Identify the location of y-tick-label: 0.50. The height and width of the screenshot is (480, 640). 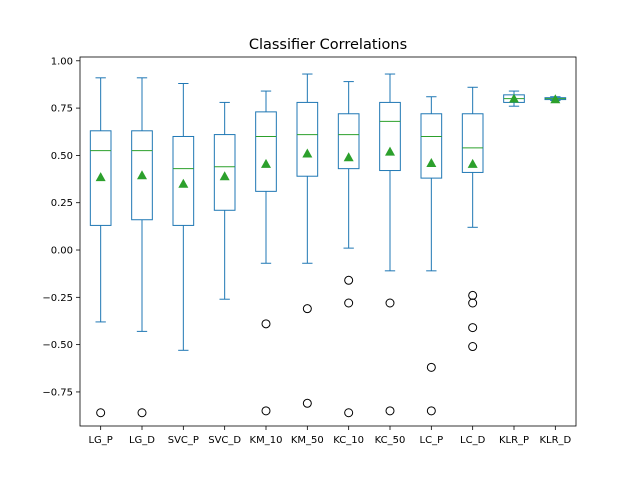
(62, 156).